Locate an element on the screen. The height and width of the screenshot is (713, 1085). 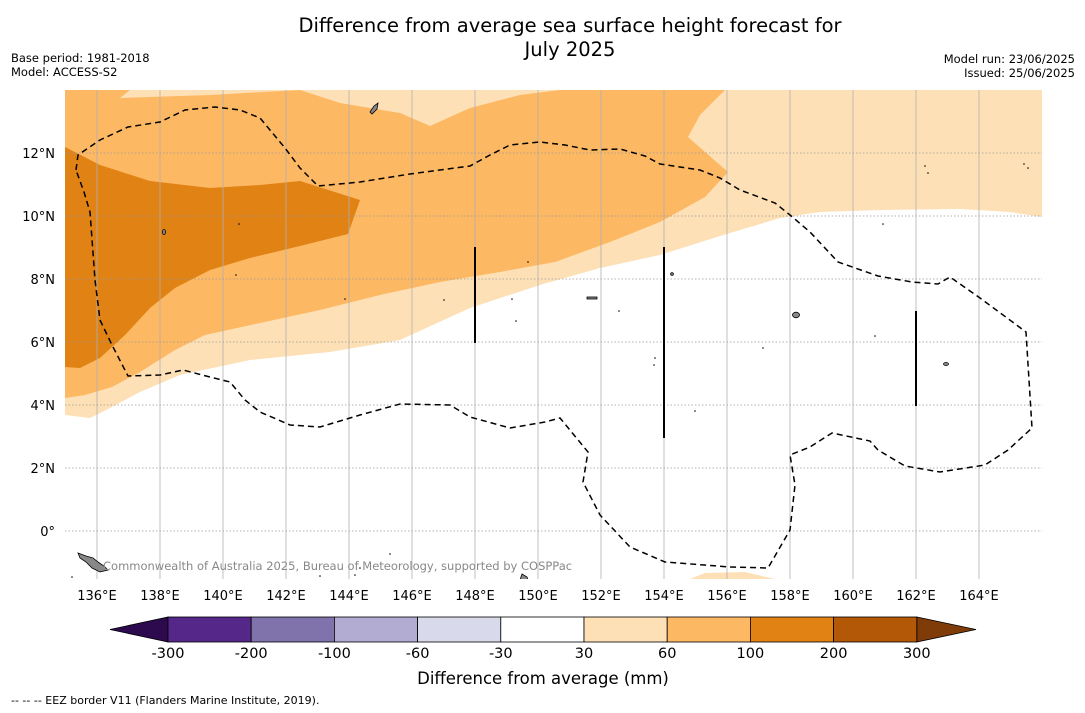
colorbar-tick-label: 100 is located at coordinates (751, 654).